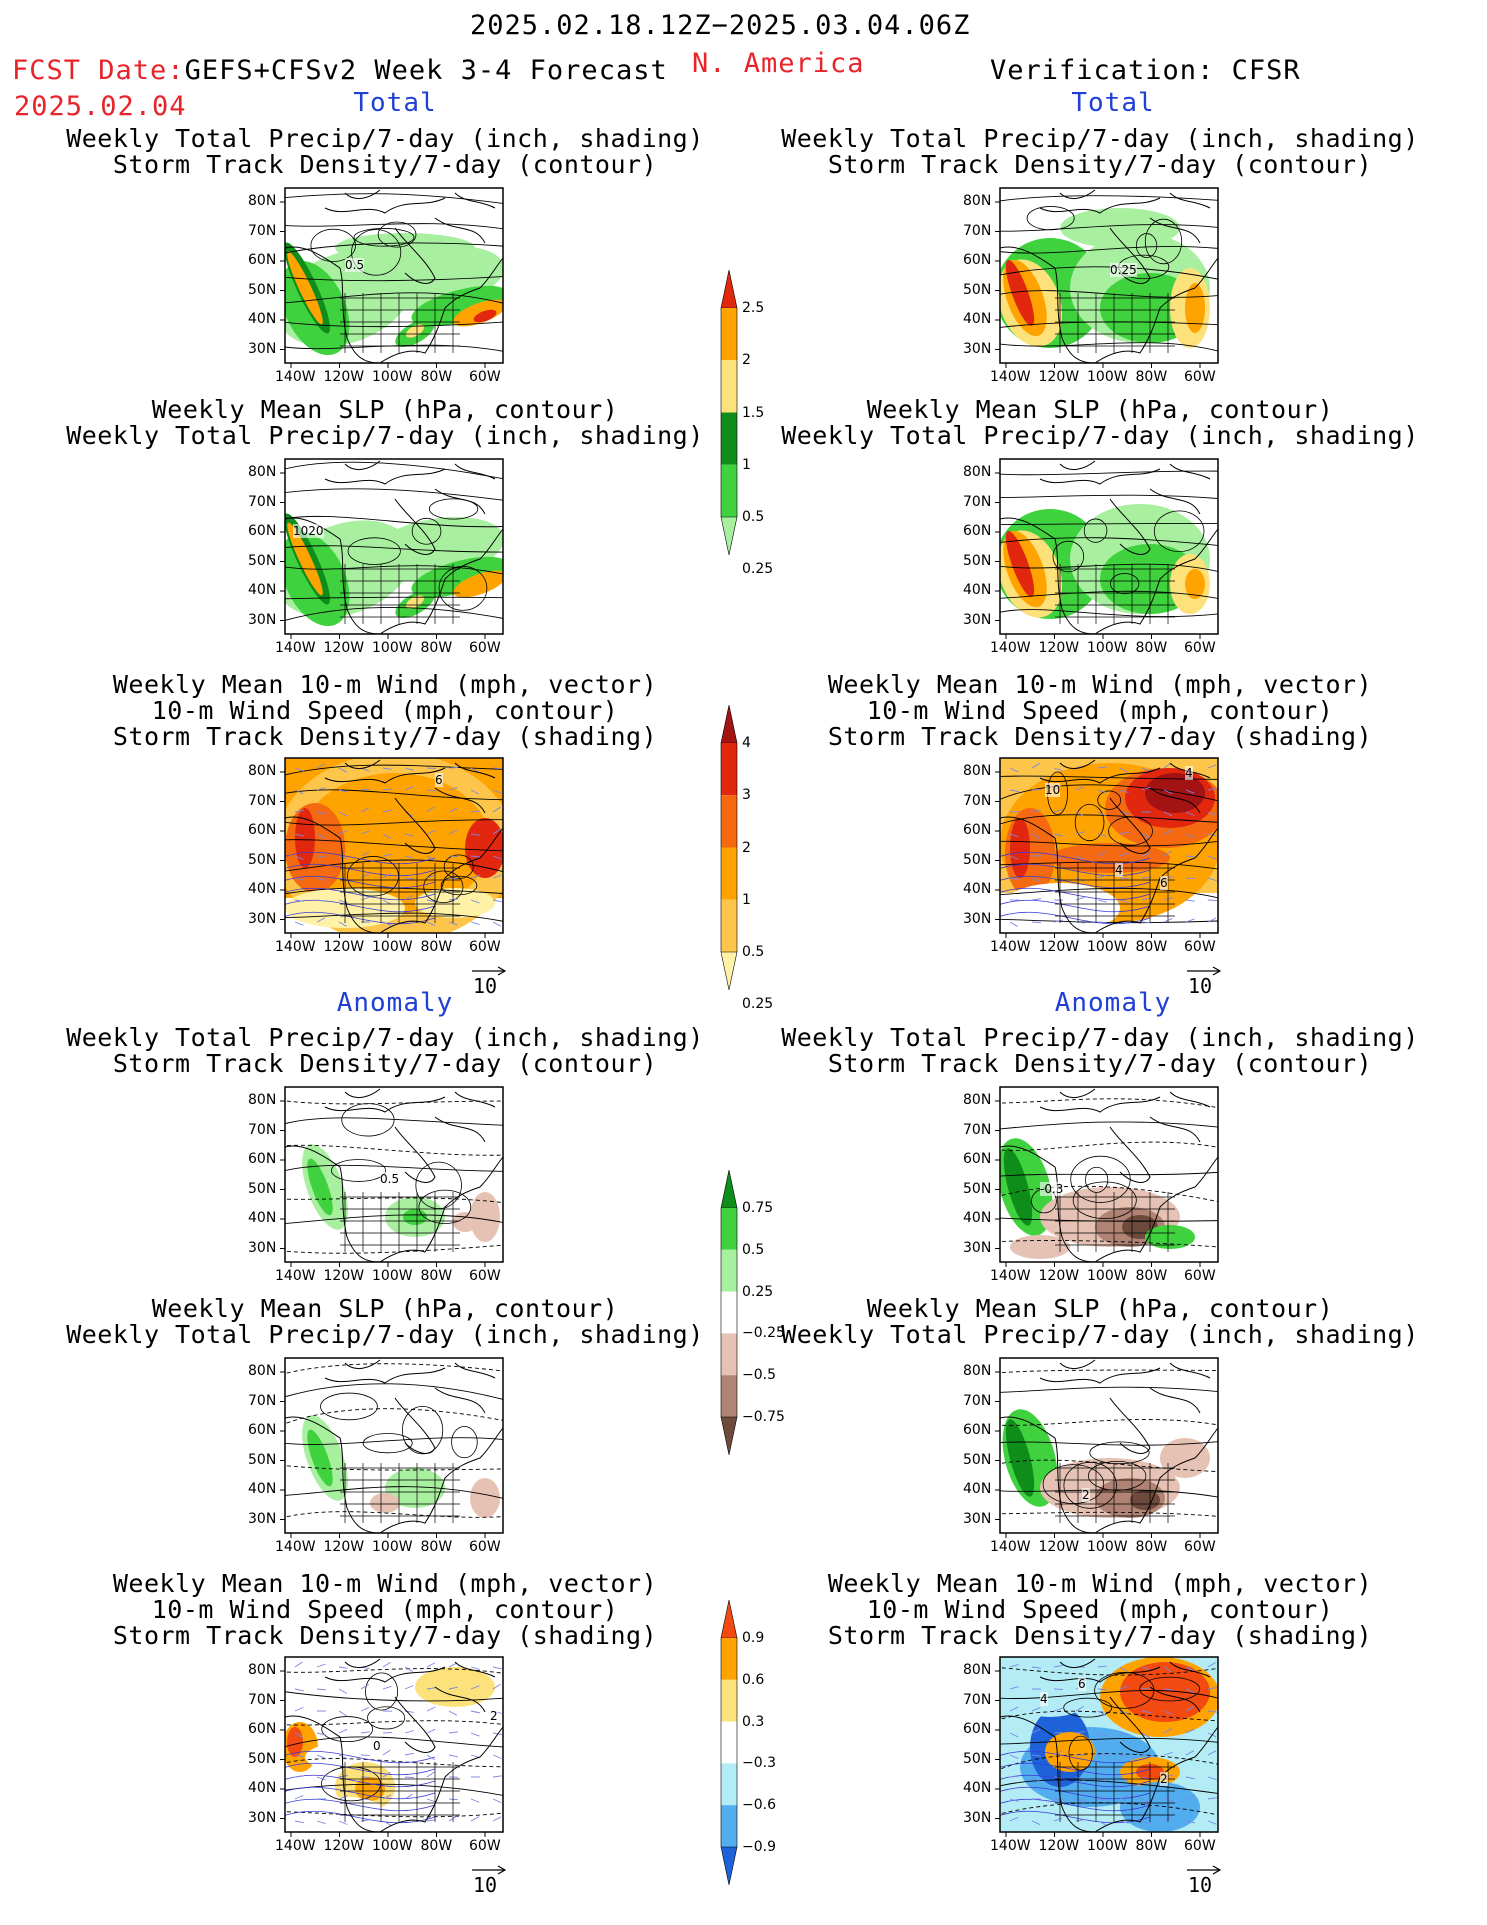 Image resolution: width=1487 pixels, height=1925 pixels. Describe the element at coordinates (392, 847) in the screenshot. I see `map-f-wind-total` at that location.